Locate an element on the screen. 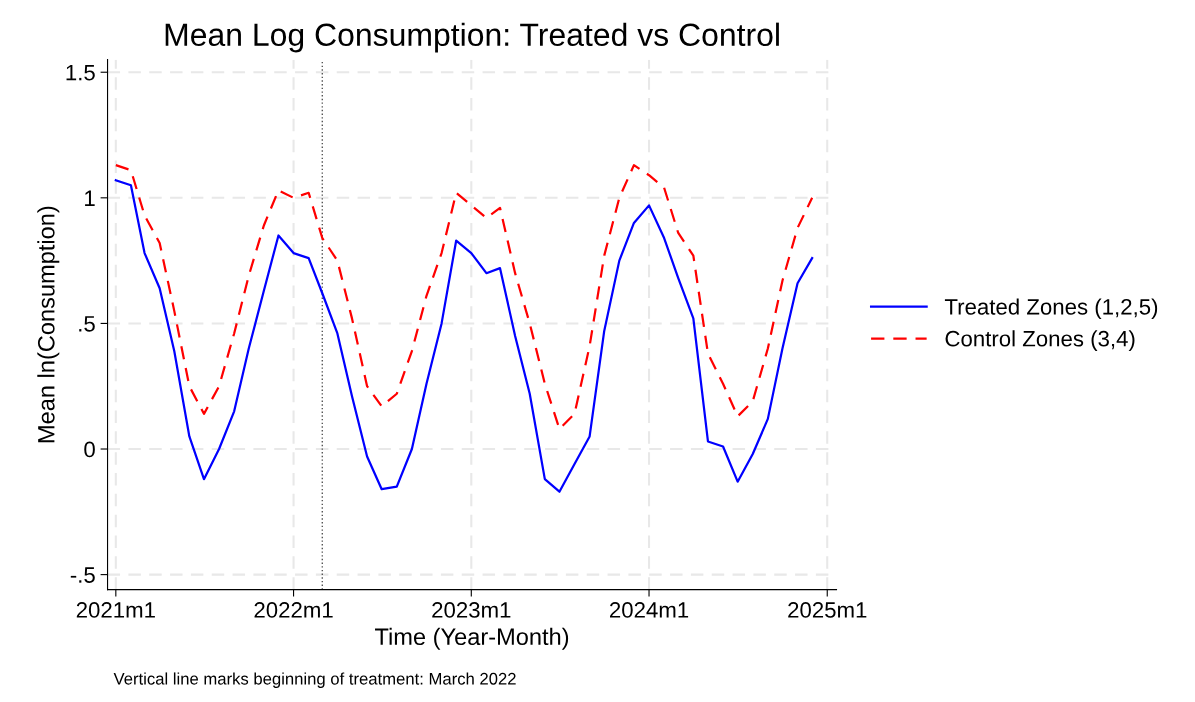 Image resolution: width=1195 pixels, height=702 pixels. x-tick-label: 2024m1 is located at coordinates (649, 610).